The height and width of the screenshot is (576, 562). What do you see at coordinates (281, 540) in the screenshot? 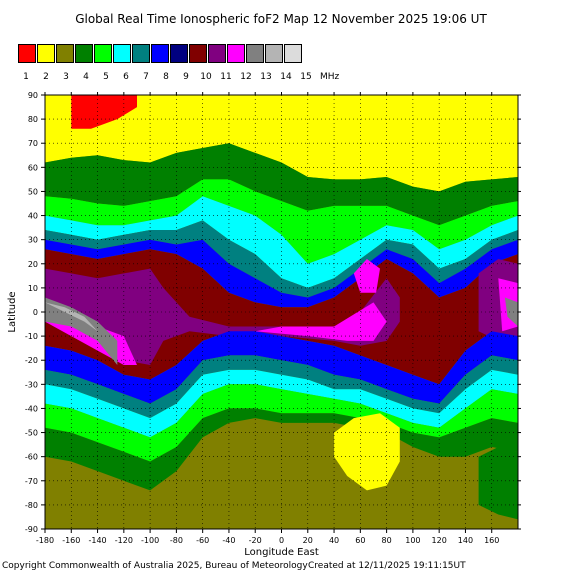
I see `x-tick-label: 0` at bounding box center [281, 540].